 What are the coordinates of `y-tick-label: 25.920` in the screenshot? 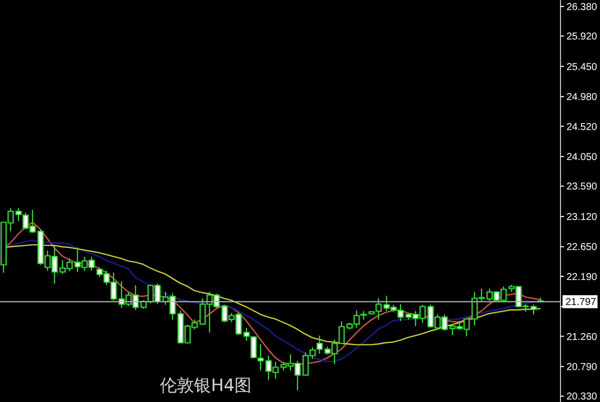 It's located at (582, 37).